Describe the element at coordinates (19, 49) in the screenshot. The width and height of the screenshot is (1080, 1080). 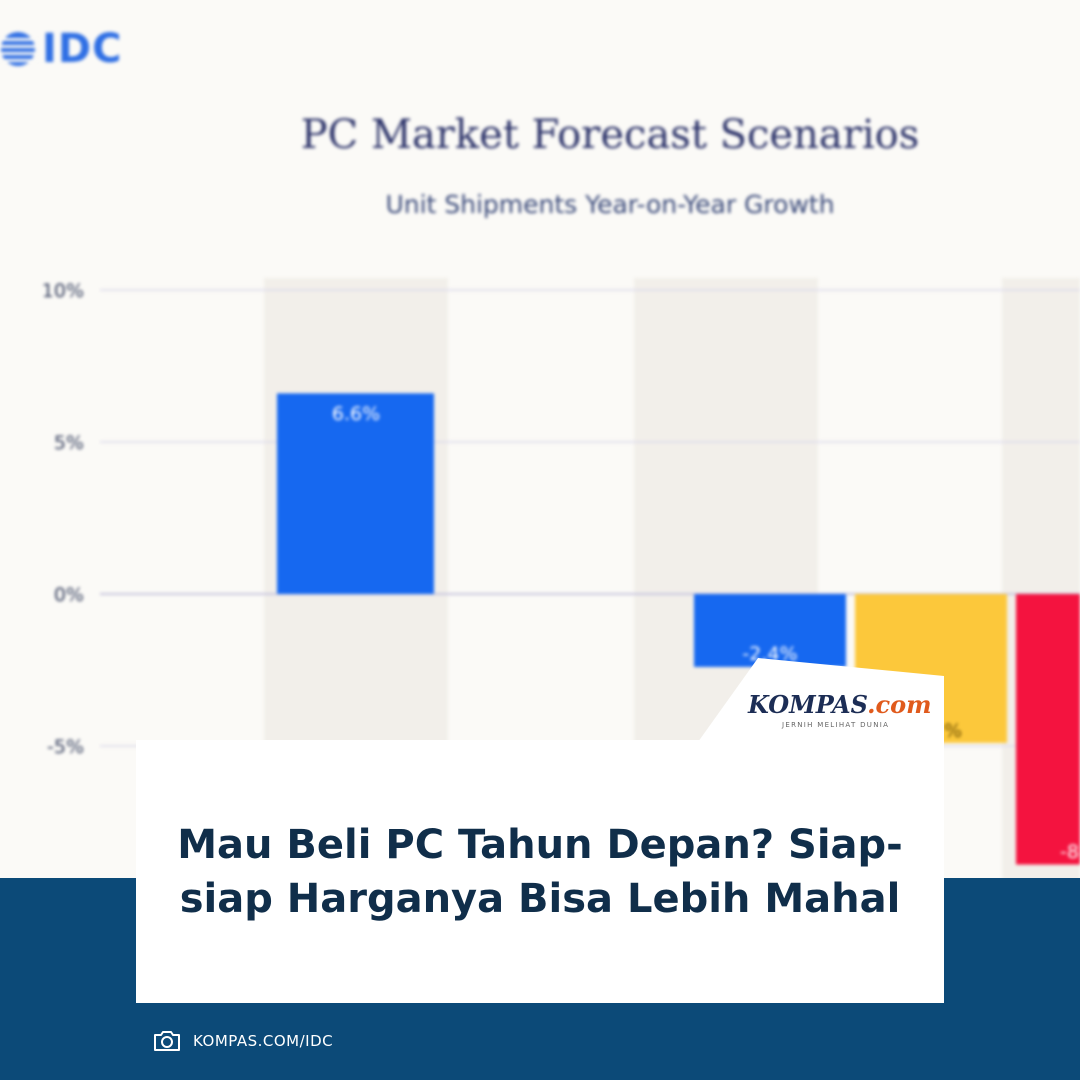
I see `idc-globe-icon` at that location.